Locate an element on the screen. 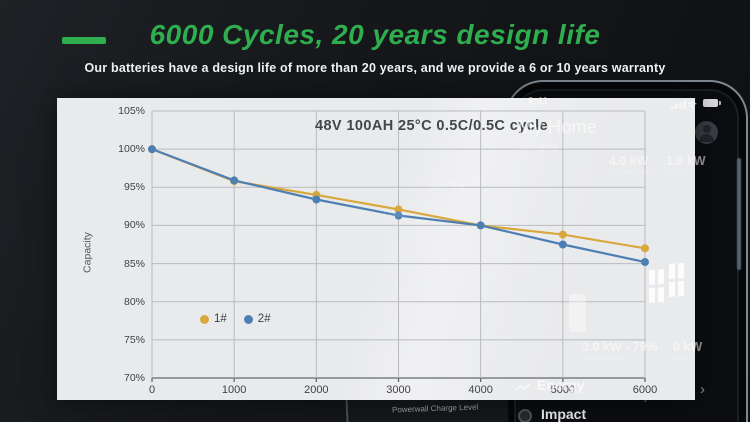 The image size is (750, 422). y-tick-label: 105% is located at coordinates (131, 111).